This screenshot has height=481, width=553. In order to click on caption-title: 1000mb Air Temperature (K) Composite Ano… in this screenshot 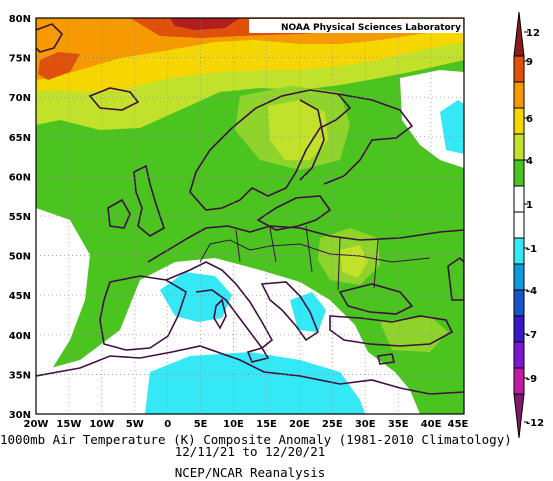, I will do `click(256, 439)`.